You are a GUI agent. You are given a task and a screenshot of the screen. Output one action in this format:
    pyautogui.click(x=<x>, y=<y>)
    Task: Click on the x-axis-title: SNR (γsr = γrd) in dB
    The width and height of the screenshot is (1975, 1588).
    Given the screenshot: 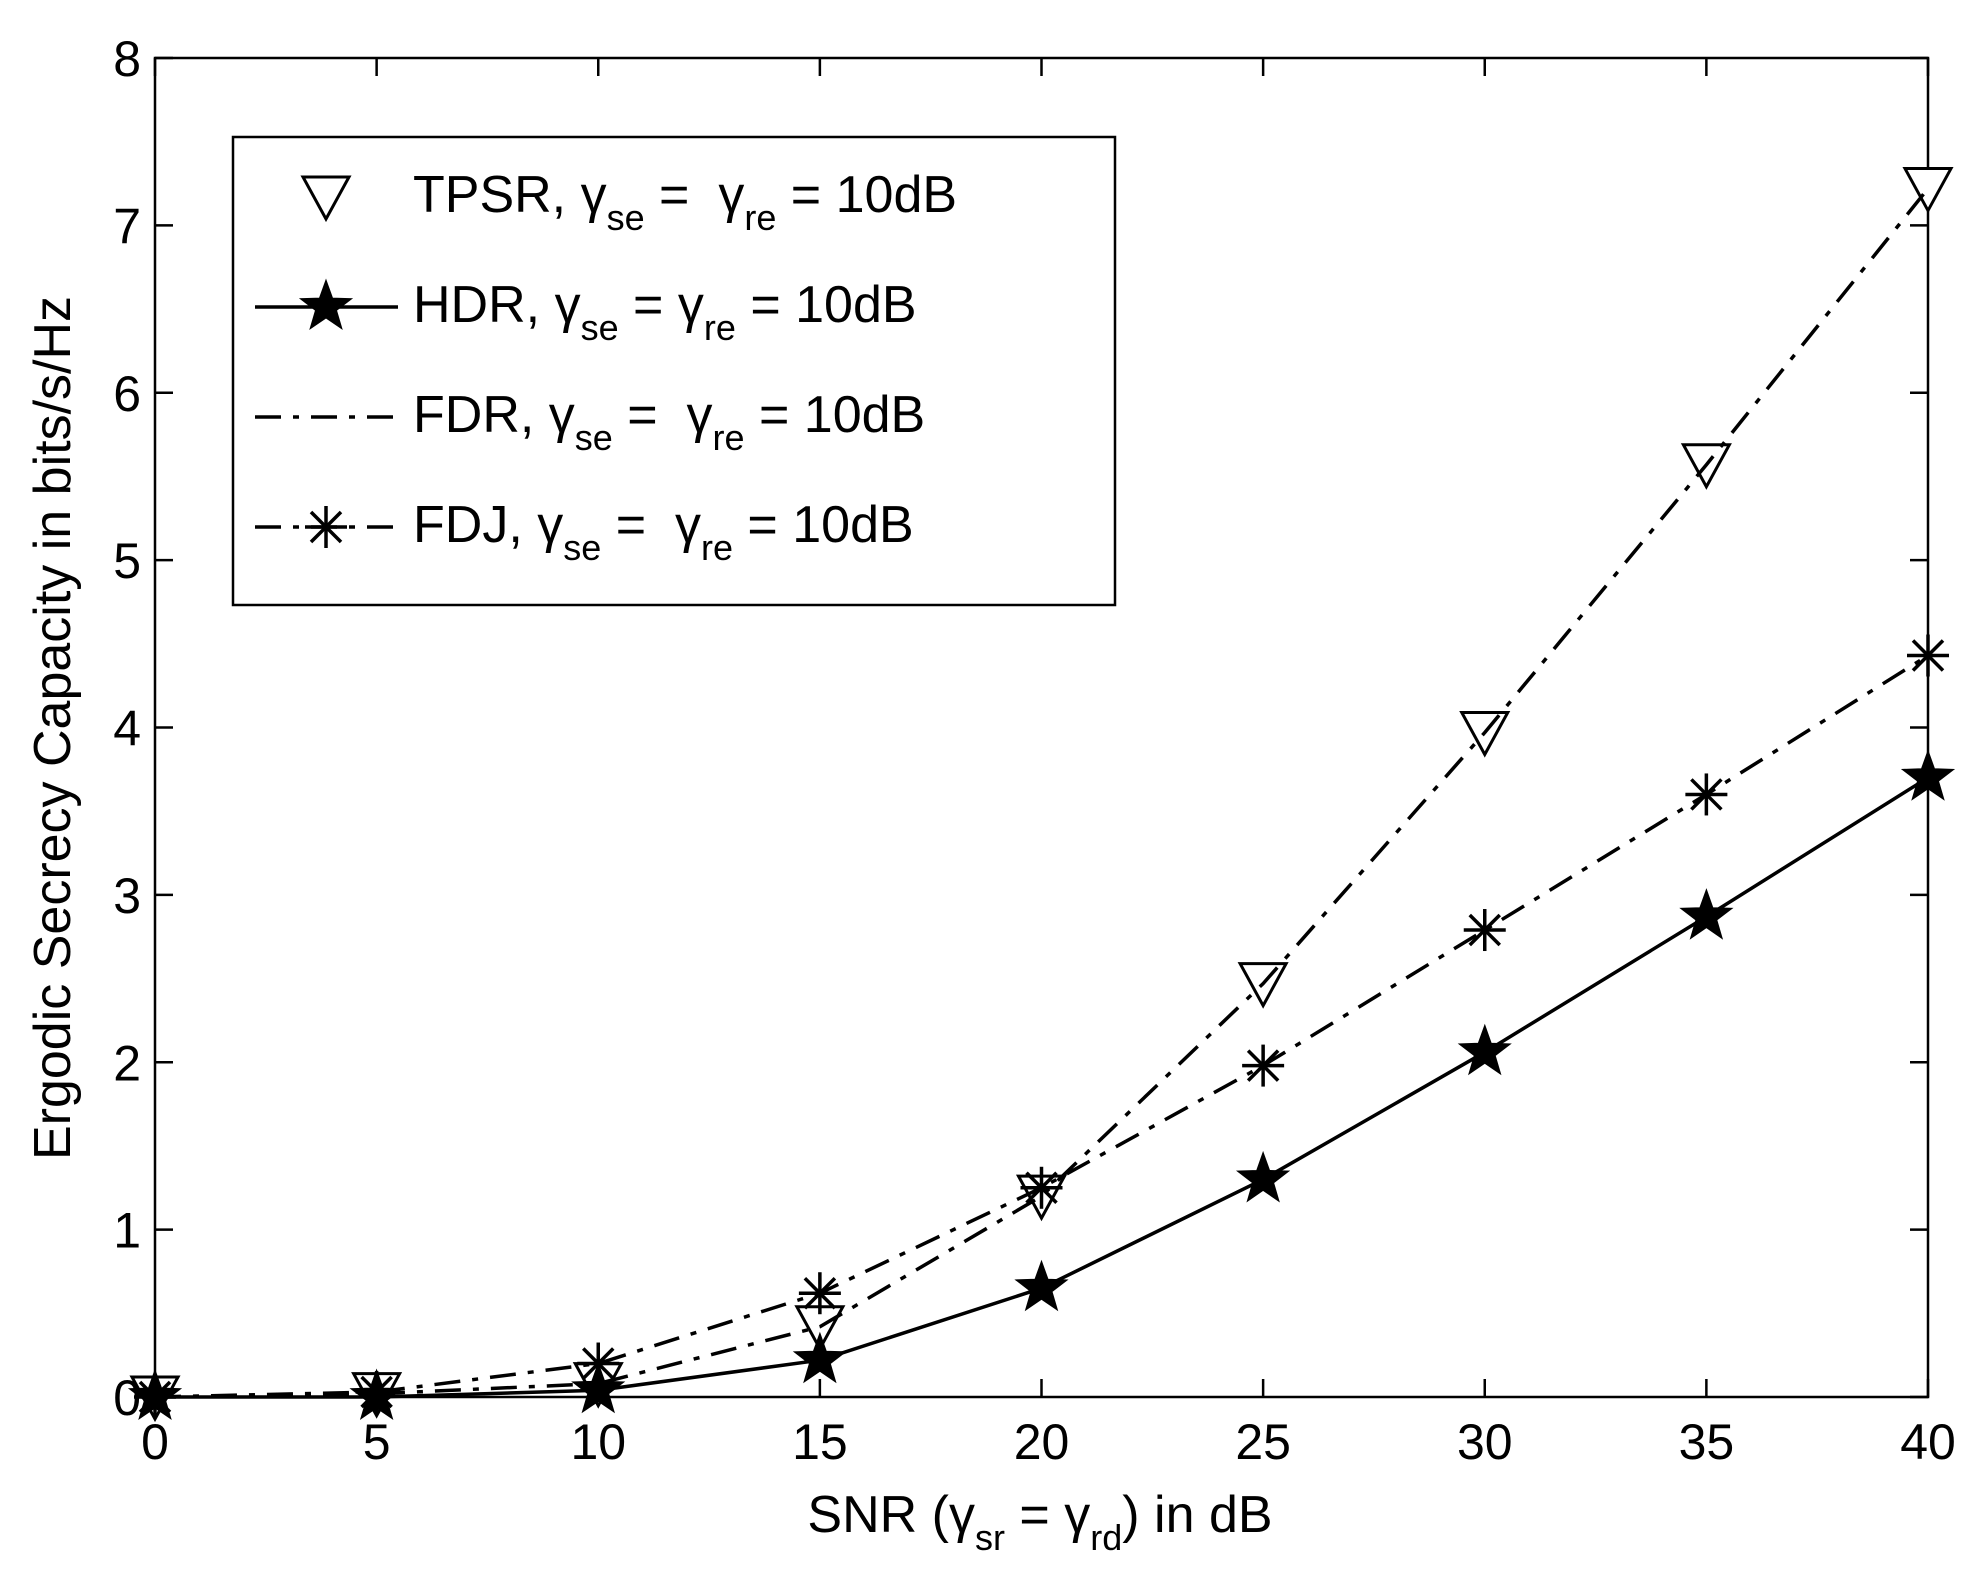 What is the action you would take?
    pyautogui.click(x=1039, y=1522)
    